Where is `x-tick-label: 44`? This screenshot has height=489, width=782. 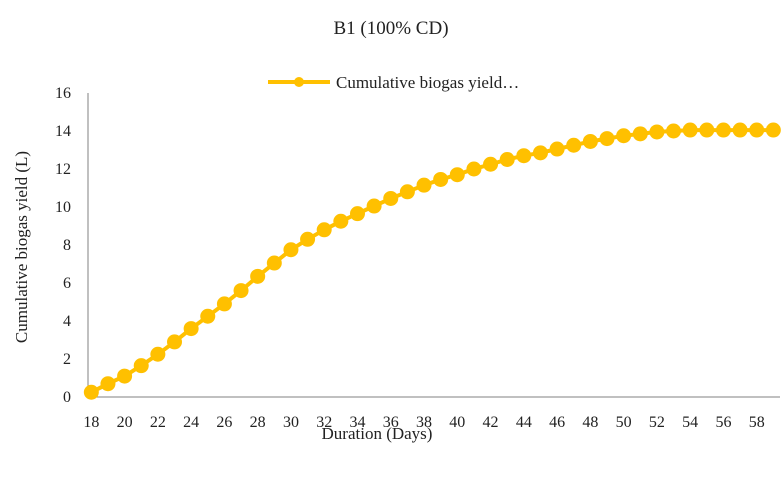 x-tick-label: 44 is located at coordinates (524, 422).